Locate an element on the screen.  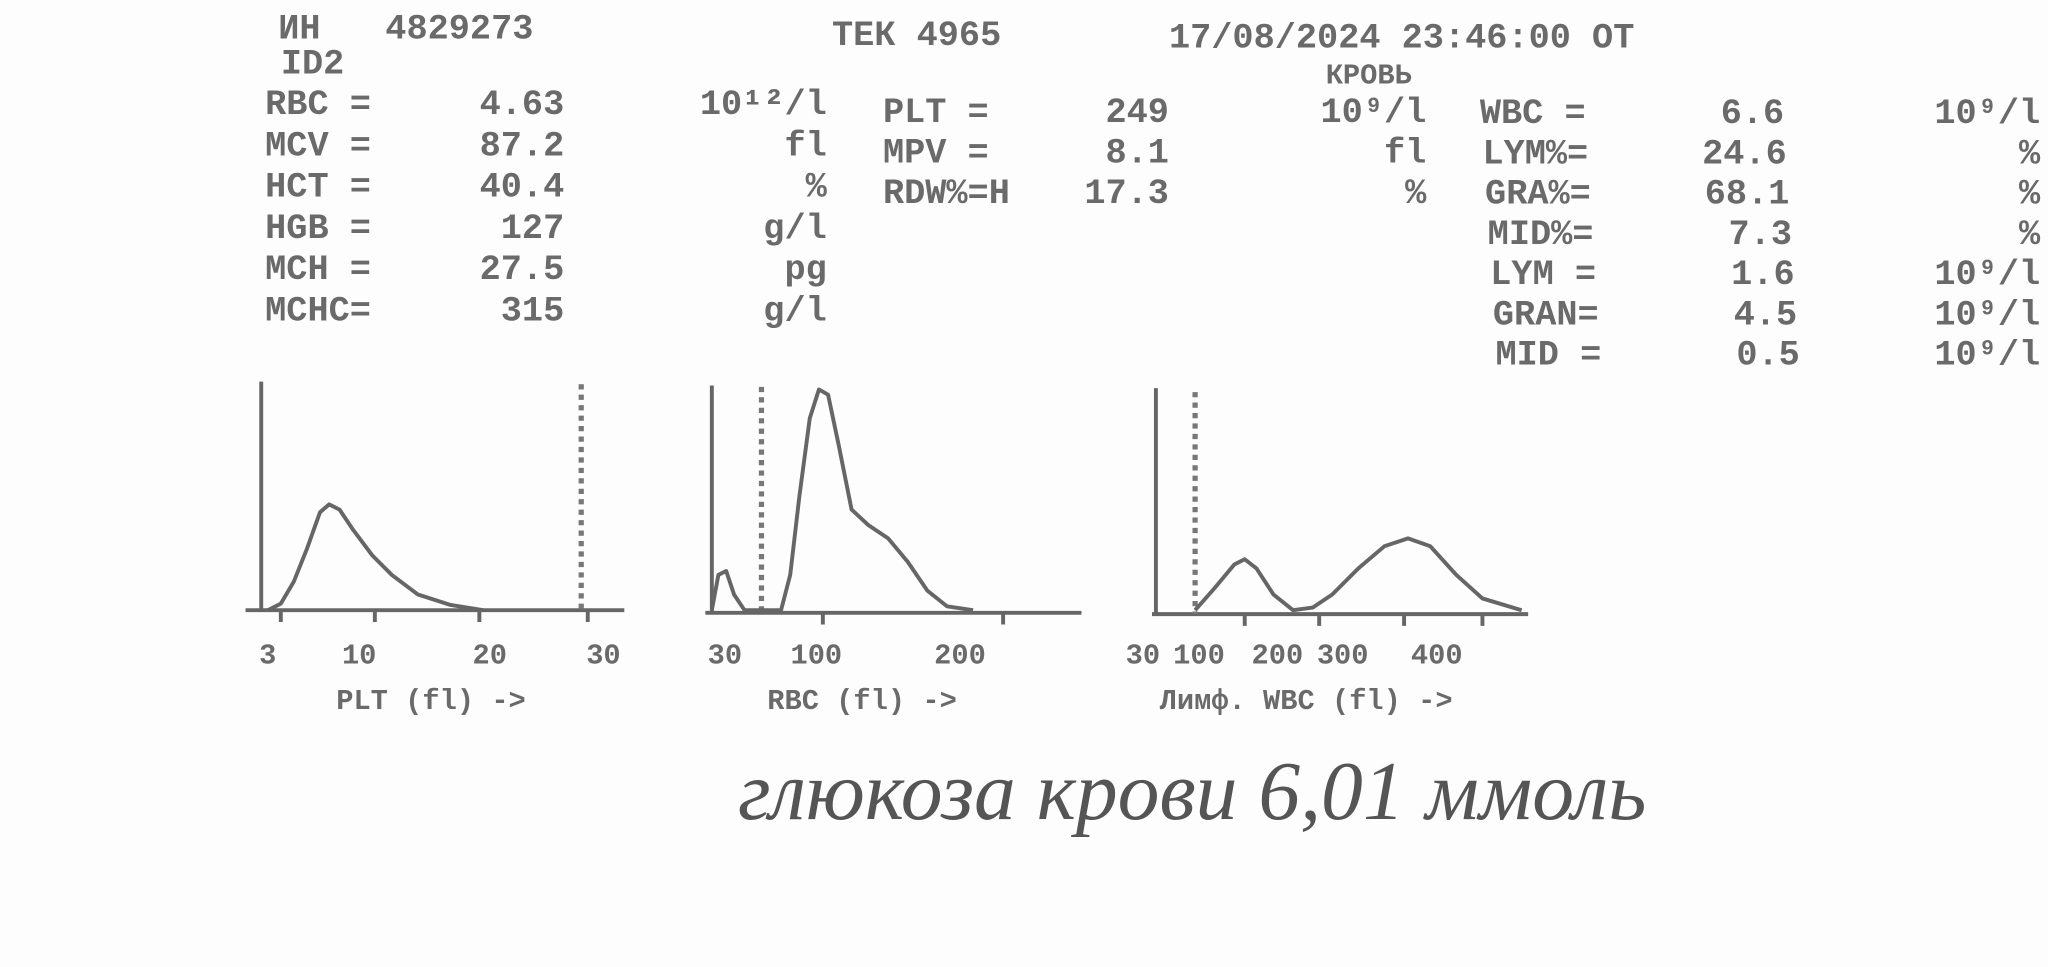
device: ТЕК 4965 is located at coordinates (916, 36).